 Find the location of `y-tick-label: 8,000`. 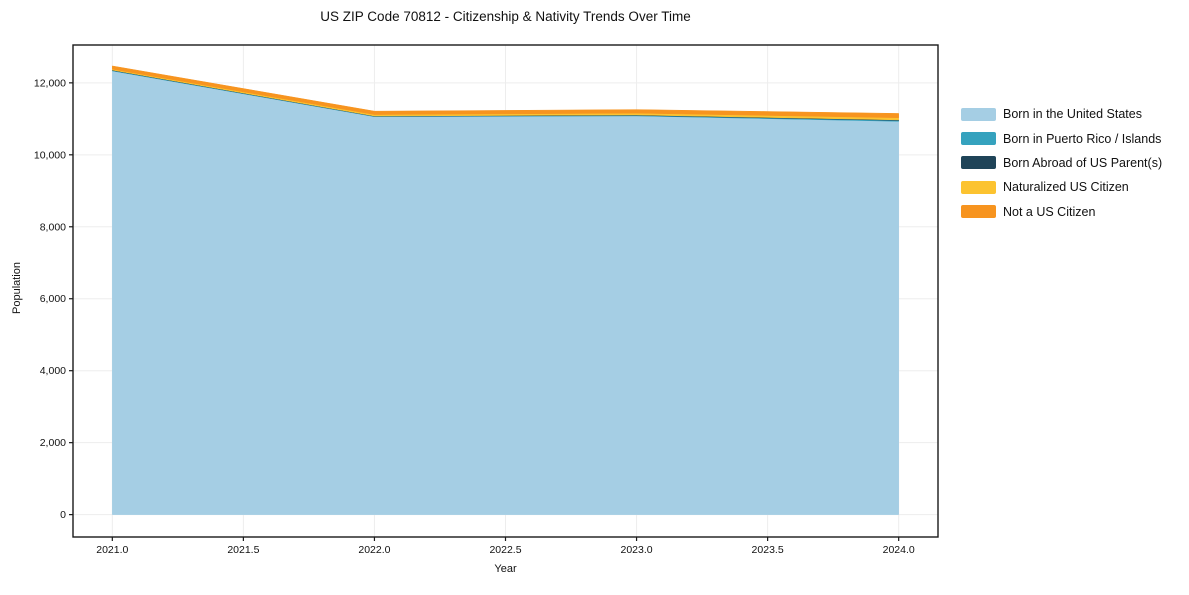

y-tick-label: 8,000 is located at coordinates (53, 227).